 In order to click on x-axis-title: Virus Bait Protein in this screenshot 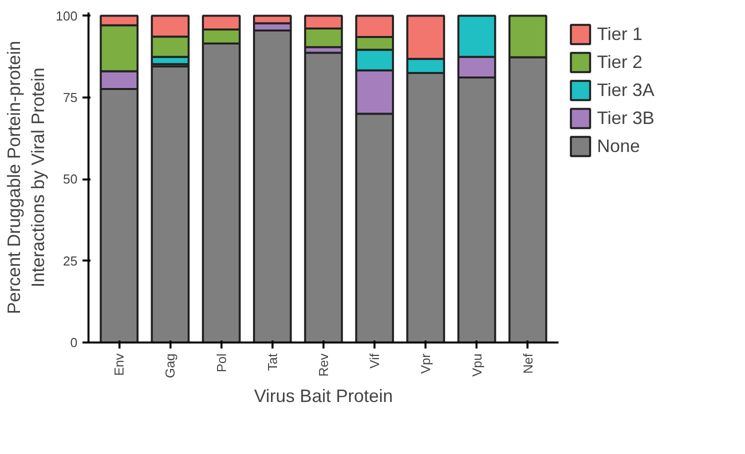, I will do `click(323, 396)`.